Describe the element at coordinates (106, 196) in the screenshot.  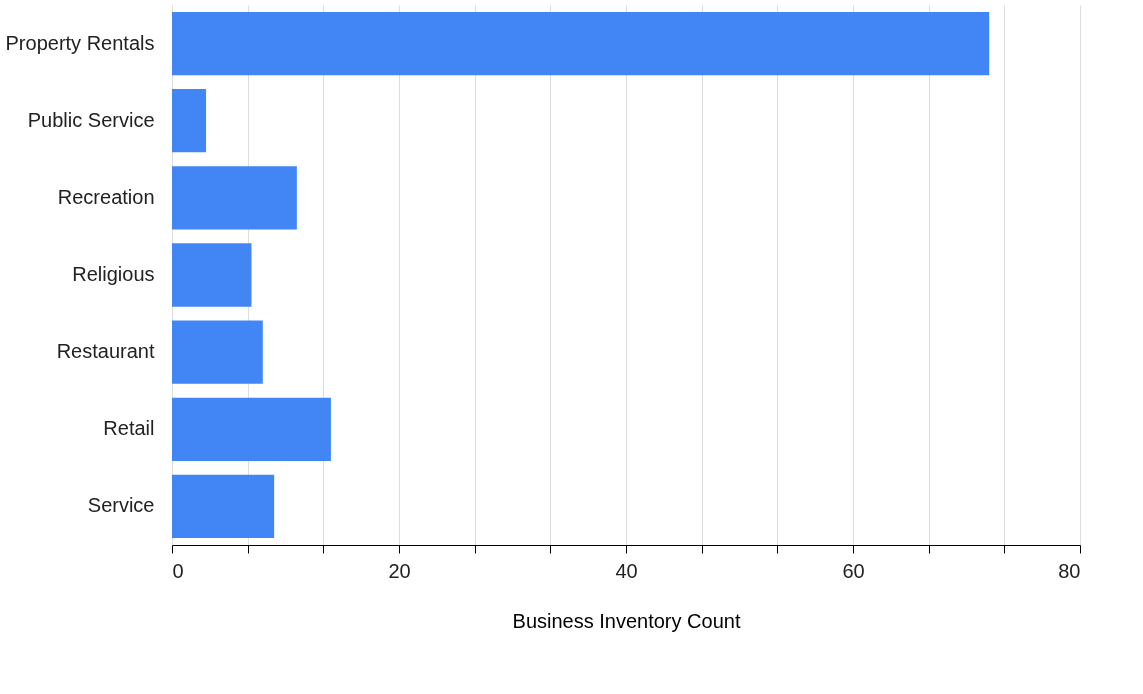
I see `y-tick-label: Recreation` at that location.